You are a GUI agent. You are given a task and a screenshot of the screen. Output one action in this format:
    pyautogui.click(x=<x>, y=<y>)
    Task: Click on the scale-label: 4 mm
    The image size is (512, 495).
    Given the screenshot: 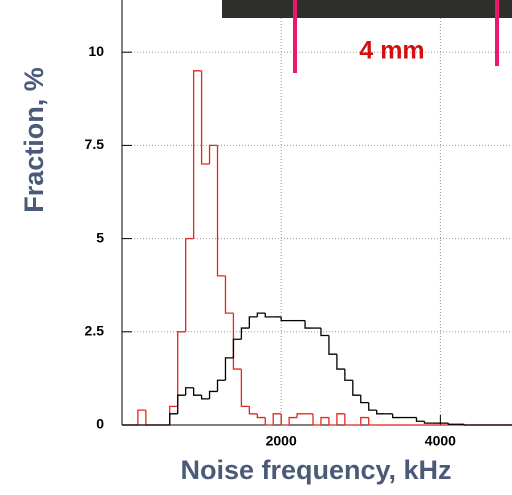 What is the action you would take?
    pyautogui.click(x=391, y=51)
    